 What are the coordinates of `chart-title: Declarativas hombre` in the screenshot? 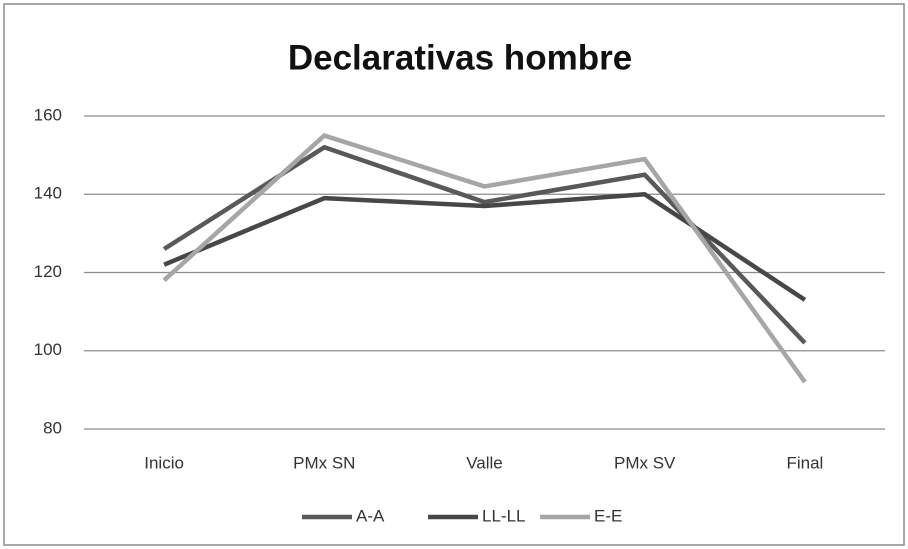 It's located at (460, 57).